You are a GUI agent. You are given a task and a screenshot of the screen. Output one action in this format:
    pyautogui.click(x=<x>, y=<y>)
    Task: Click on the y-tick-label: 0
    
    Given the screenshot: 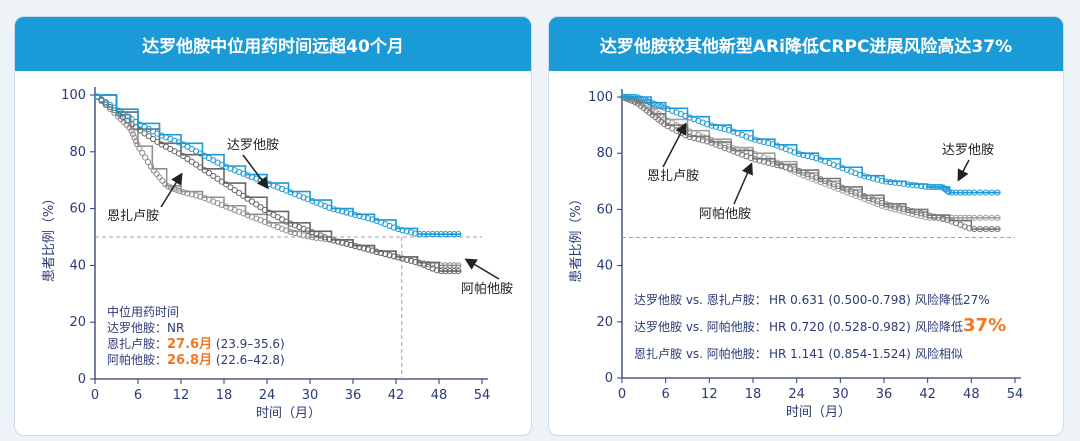 What is the action you would take?
    pyautogui.click(x=82, y=379)
    